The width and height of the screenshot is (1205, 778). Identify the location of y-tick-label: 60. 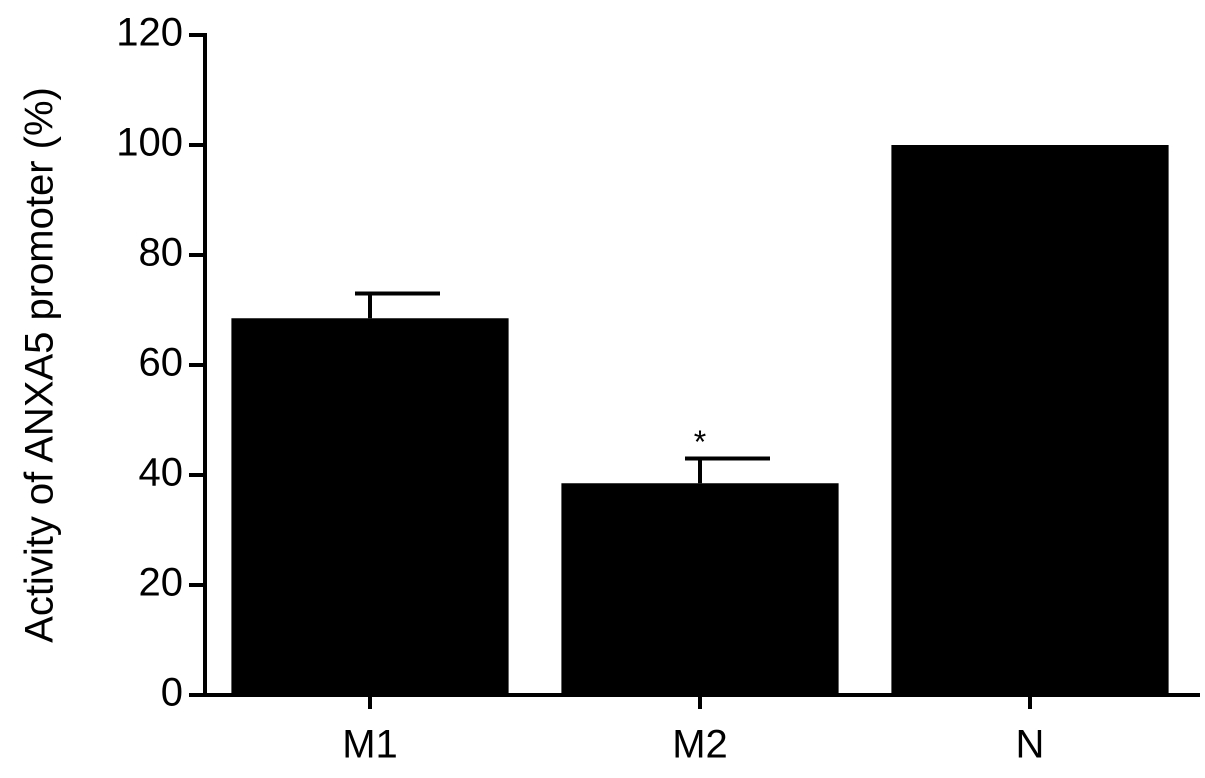
(161, 363).